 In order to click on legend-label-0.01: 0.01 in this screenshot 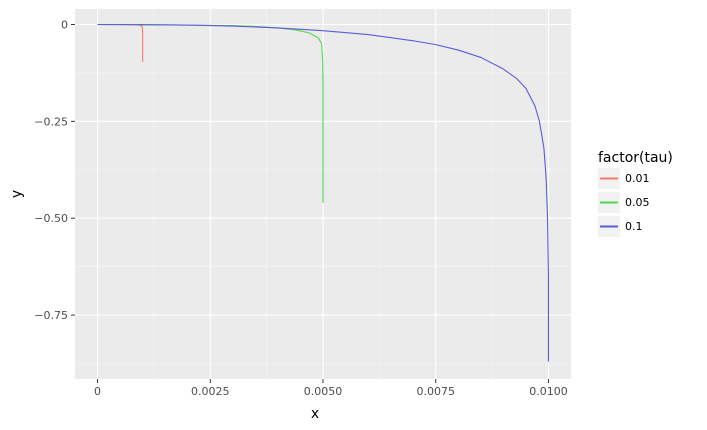, I will do `click(637, 178)`.